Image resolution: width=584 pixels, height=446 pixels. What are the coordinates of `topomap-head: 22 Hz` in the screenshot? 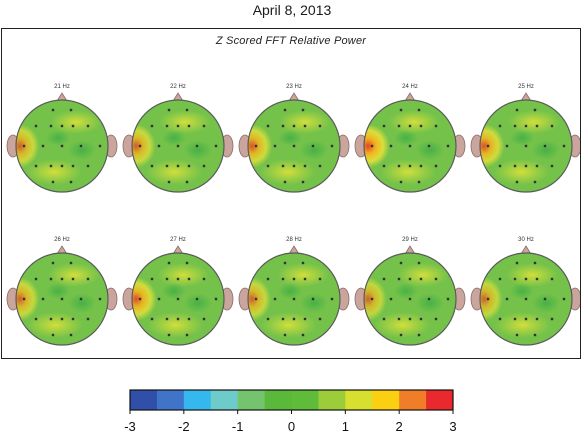 It's located at (178, 138).